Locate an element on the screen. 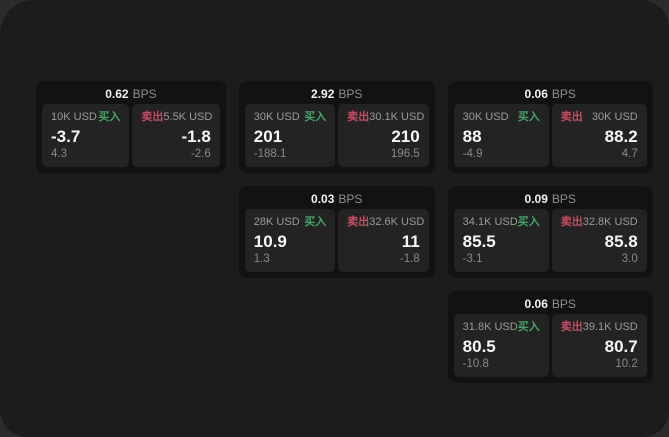 The image size is (669, 437). bps-value: 0.09 is located at coordinates (536, 199).